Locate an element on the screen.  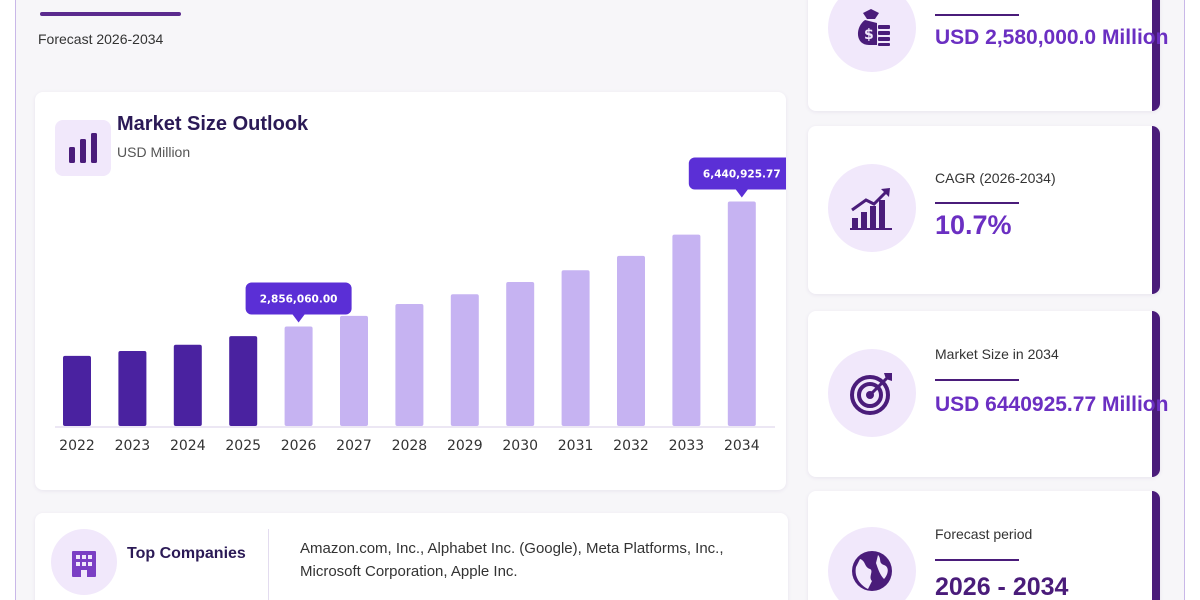
x-tick-label: 2034 is located at coordinates (742, 446).